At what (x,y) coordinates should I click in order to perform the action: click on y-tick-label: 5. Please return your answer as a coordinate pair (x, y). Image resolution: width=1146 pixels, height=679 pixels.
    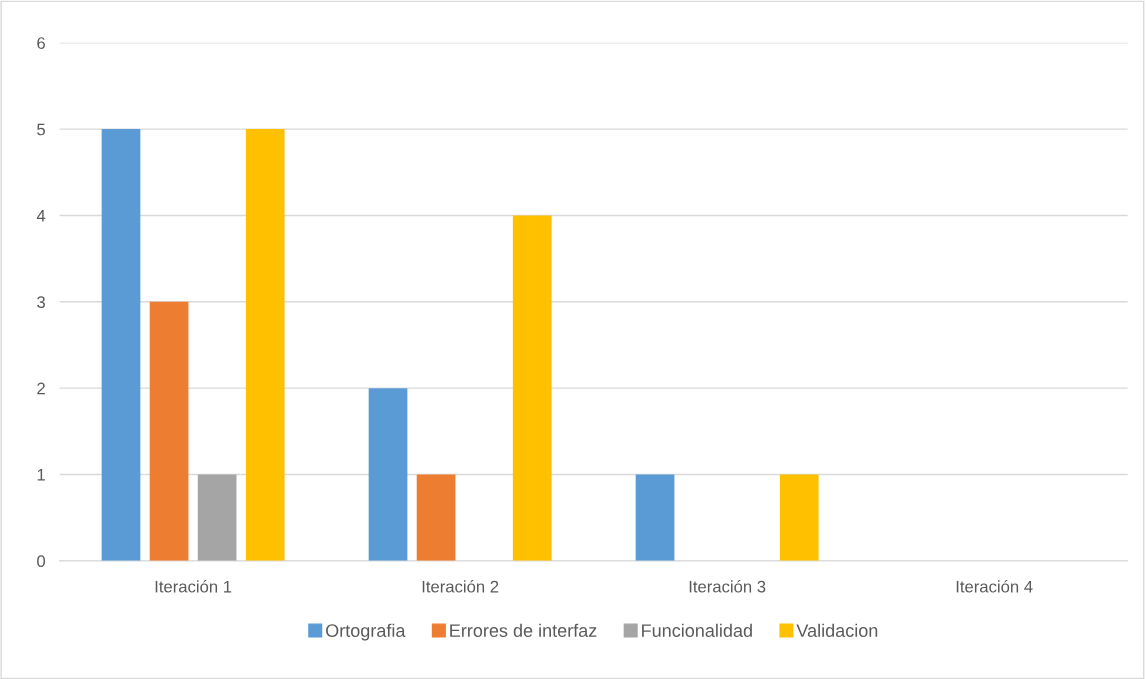
    Looking at the image, I should click on (41, 129).